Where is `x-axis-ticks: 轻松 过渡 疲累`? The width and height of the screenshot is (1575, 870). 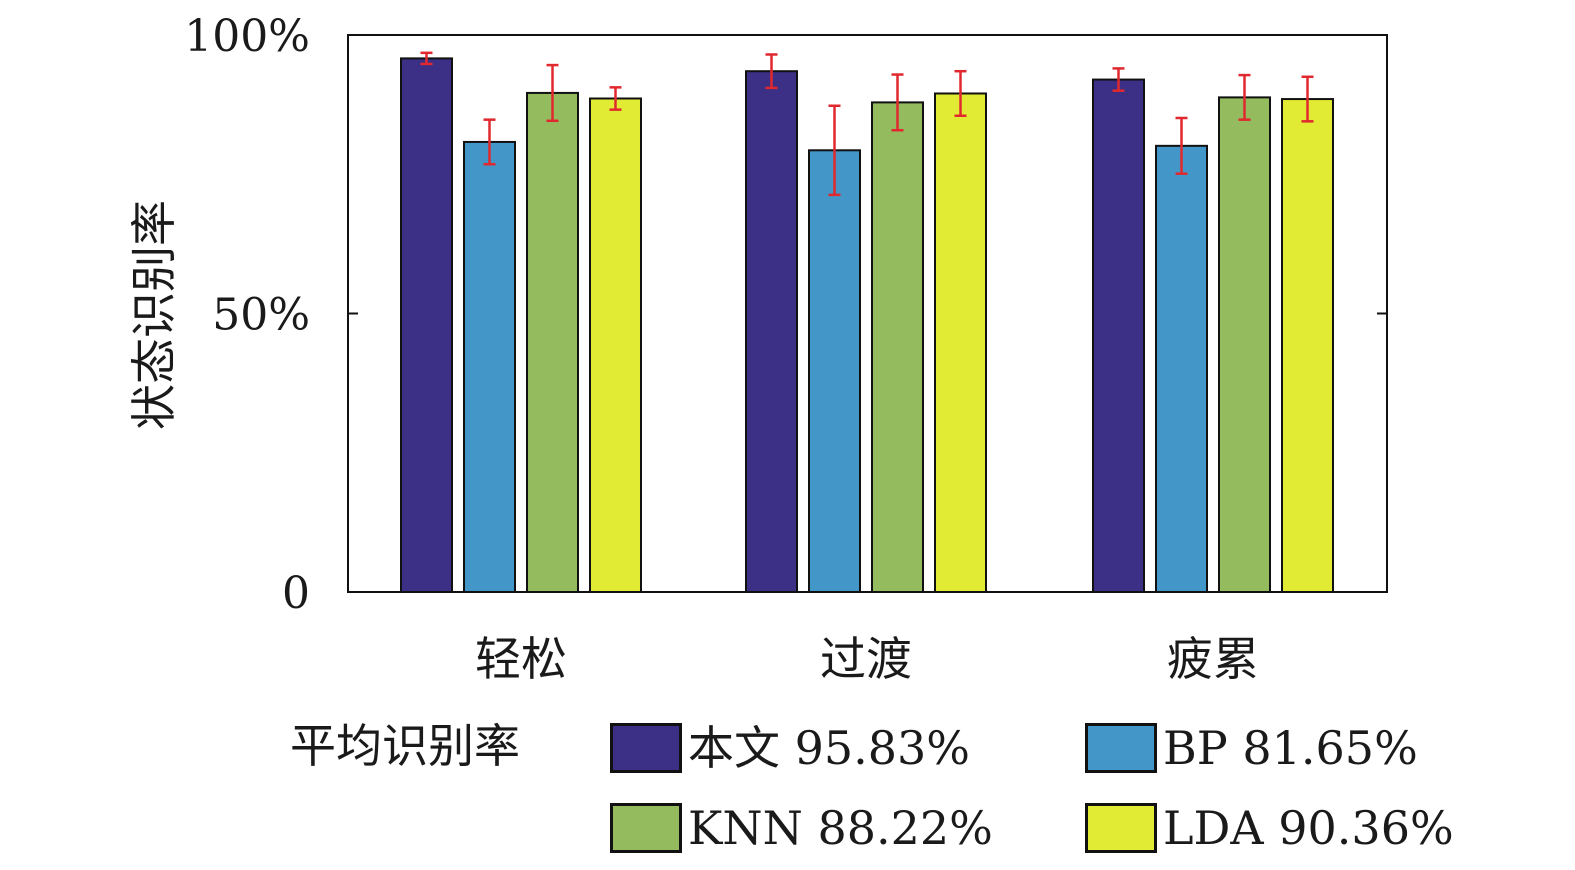 x-axis-ticks: 轻松 过渡 疲累 is located at coordinates (867, 659).